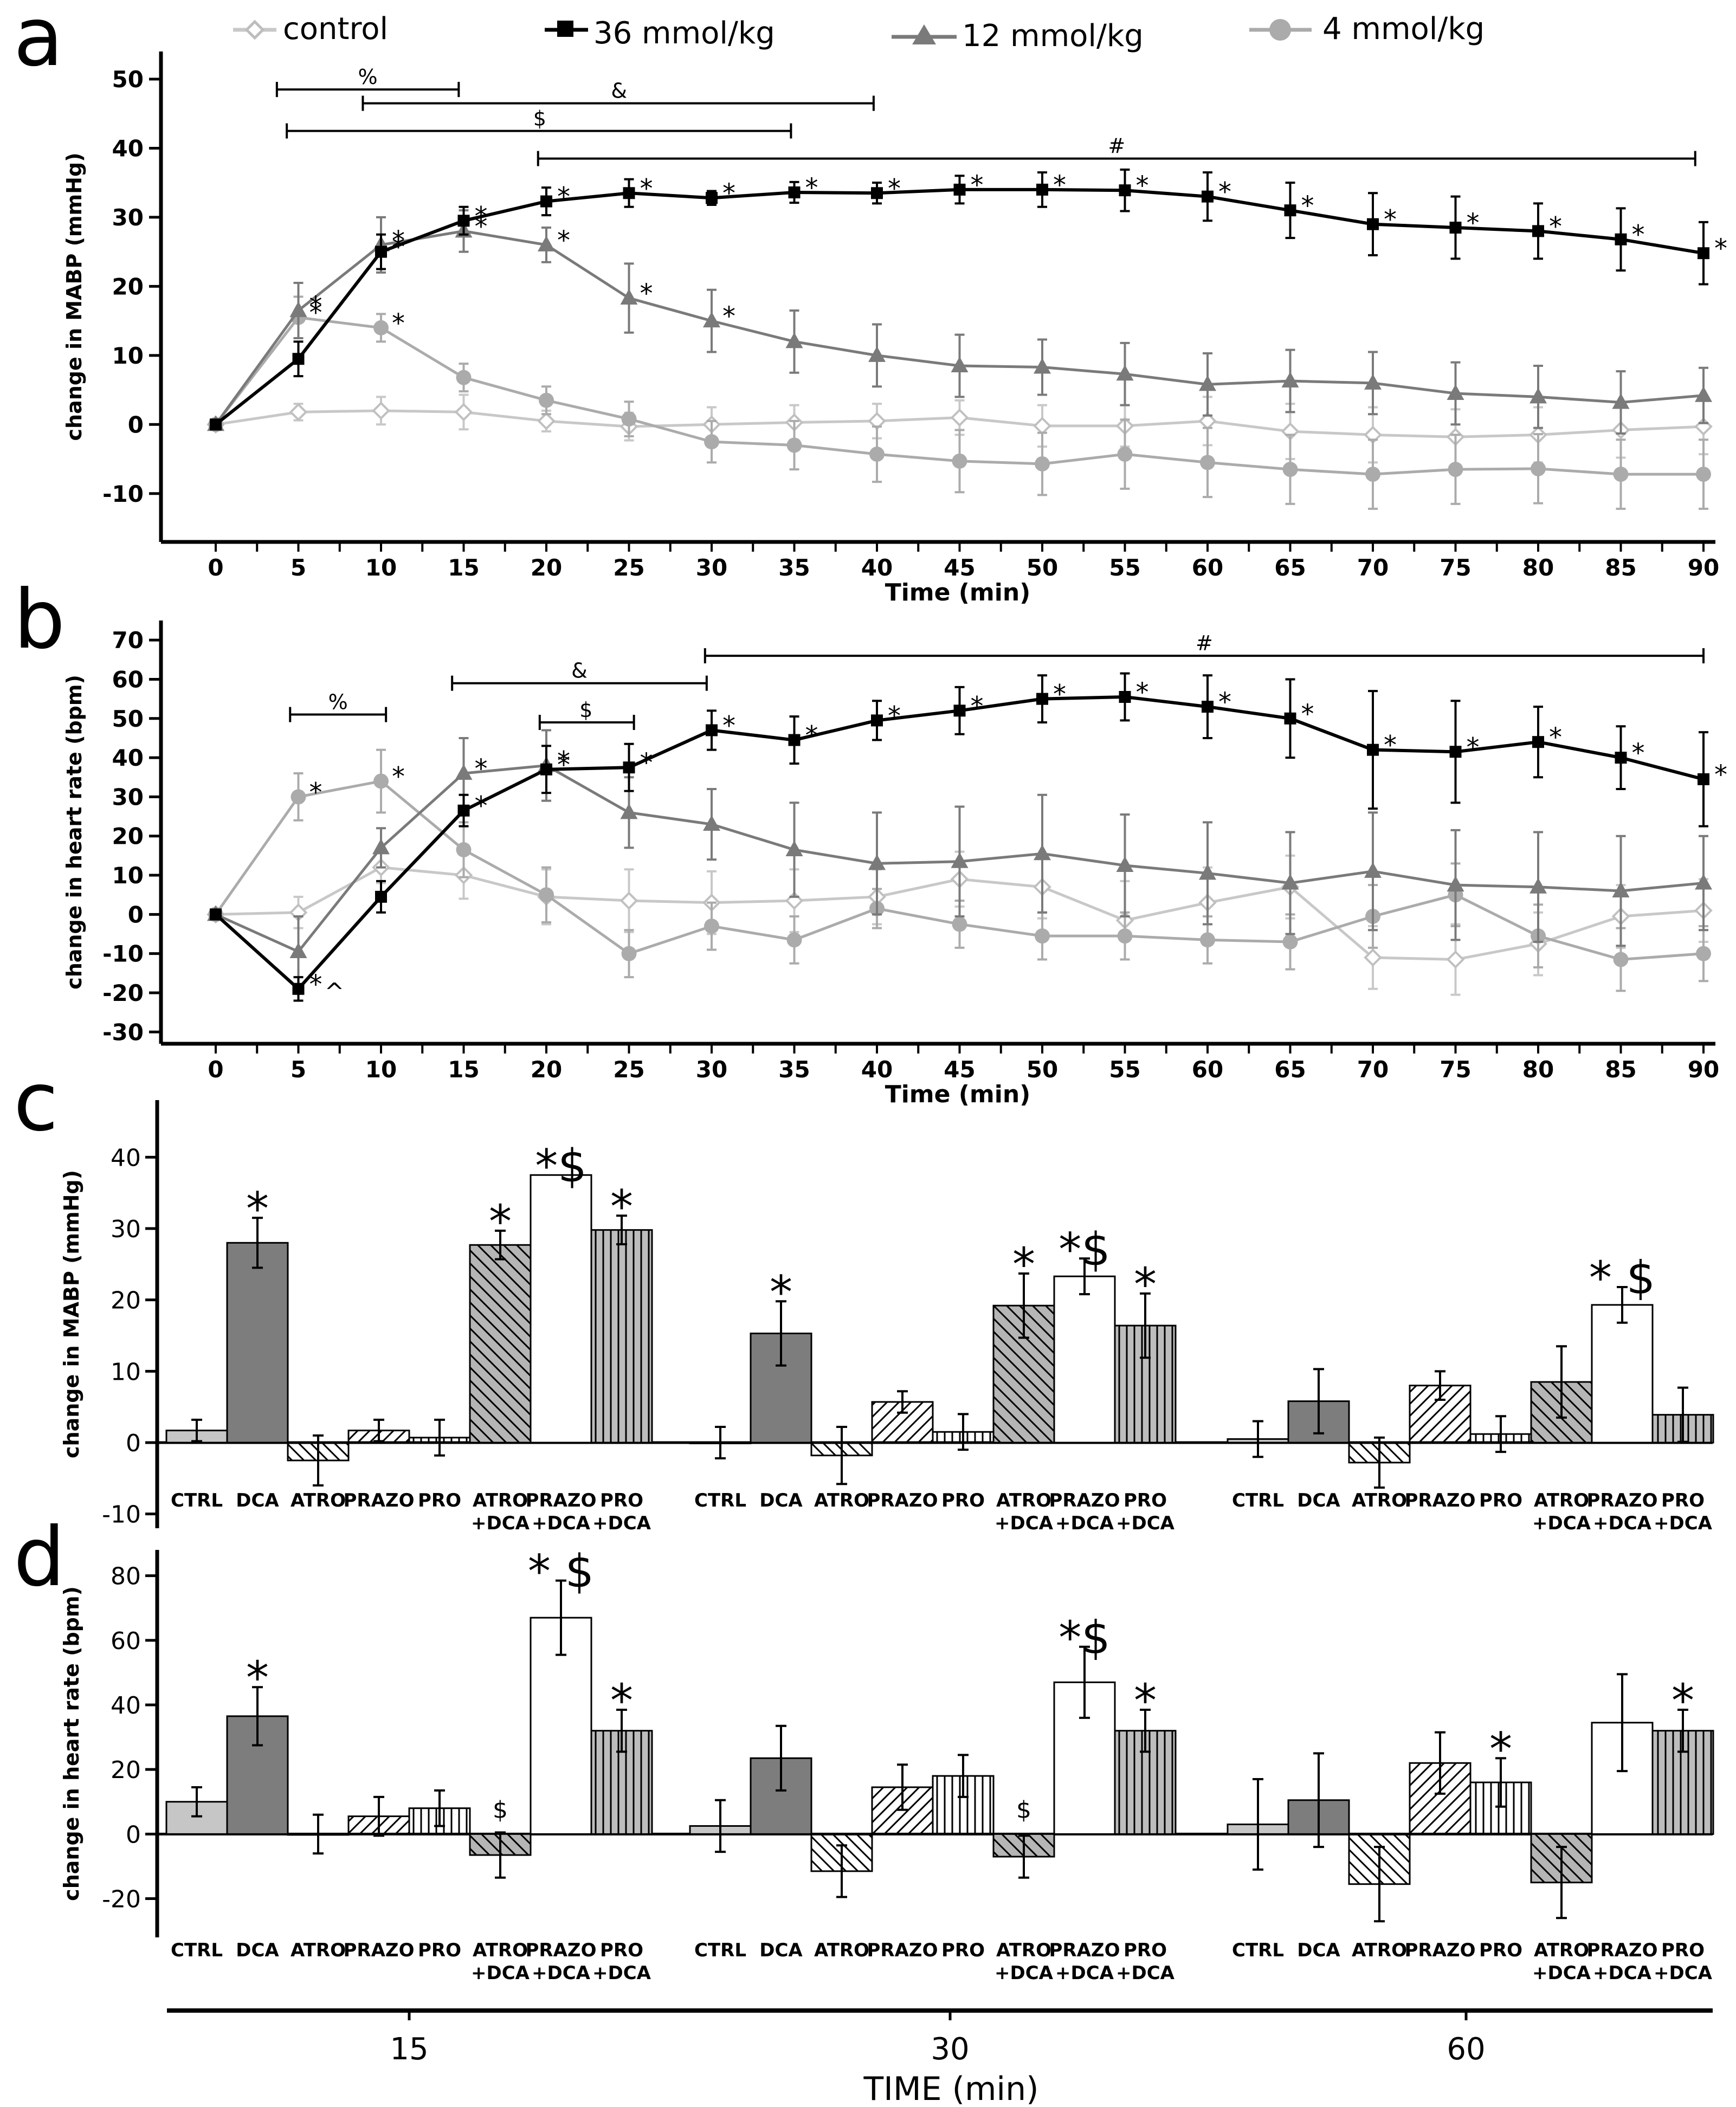 The width and height of the screenshot is (1736, 2107). What do you see at coordinates (38, 42) in the screenshot?
I see `panel-letter: a` at bounding box center [38, 42].